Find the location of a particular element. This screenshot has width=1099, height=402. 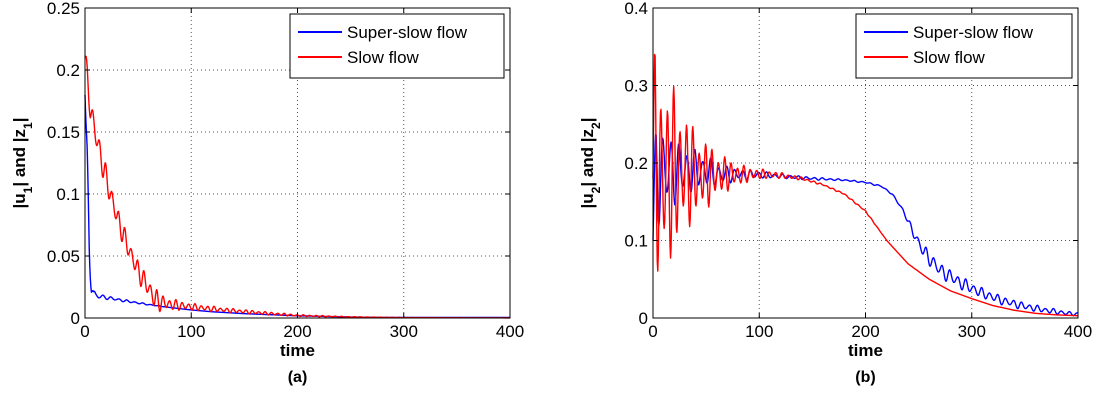

y-tick-label: 0.15 is located at coordinates (63, 132).